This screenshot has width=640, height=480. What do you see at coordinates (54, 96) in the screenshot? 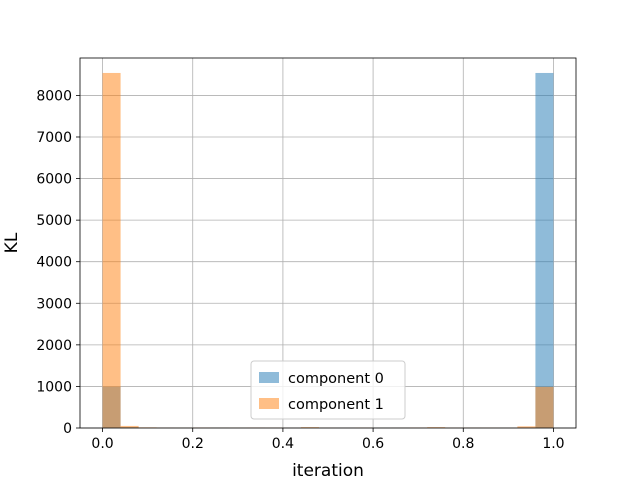
I see `y-tick-label: 8000` at bounding box center [54, 96].